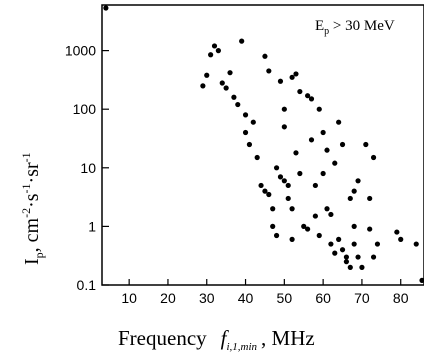 The image size is (424, 356). What do you see at coordinates (285, 298) in the screenshot?
I see `x-tick-label: 50` at bounding box center [285, 298].